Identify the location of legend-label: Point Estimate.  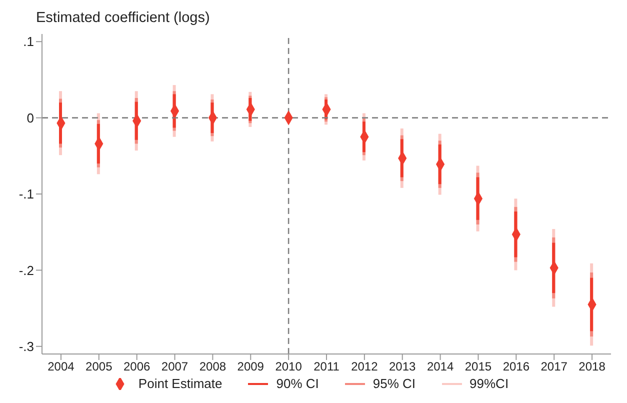
(179, 383).